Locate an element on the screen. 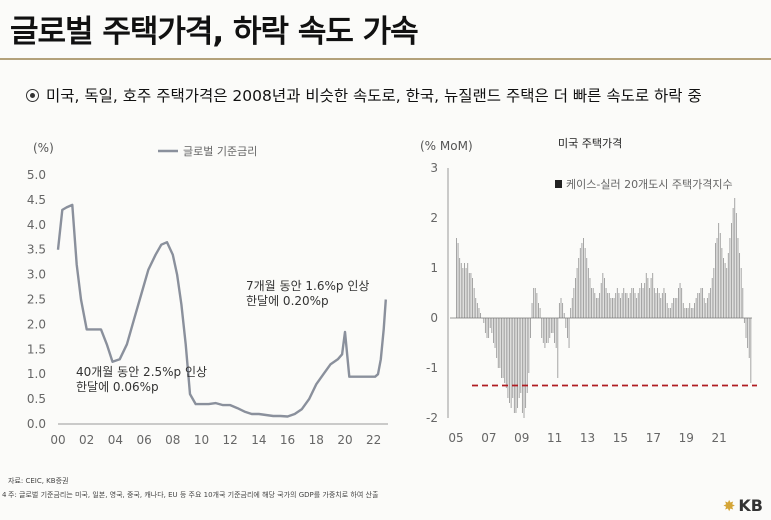  title-divider is located at coordinates (385, 59).